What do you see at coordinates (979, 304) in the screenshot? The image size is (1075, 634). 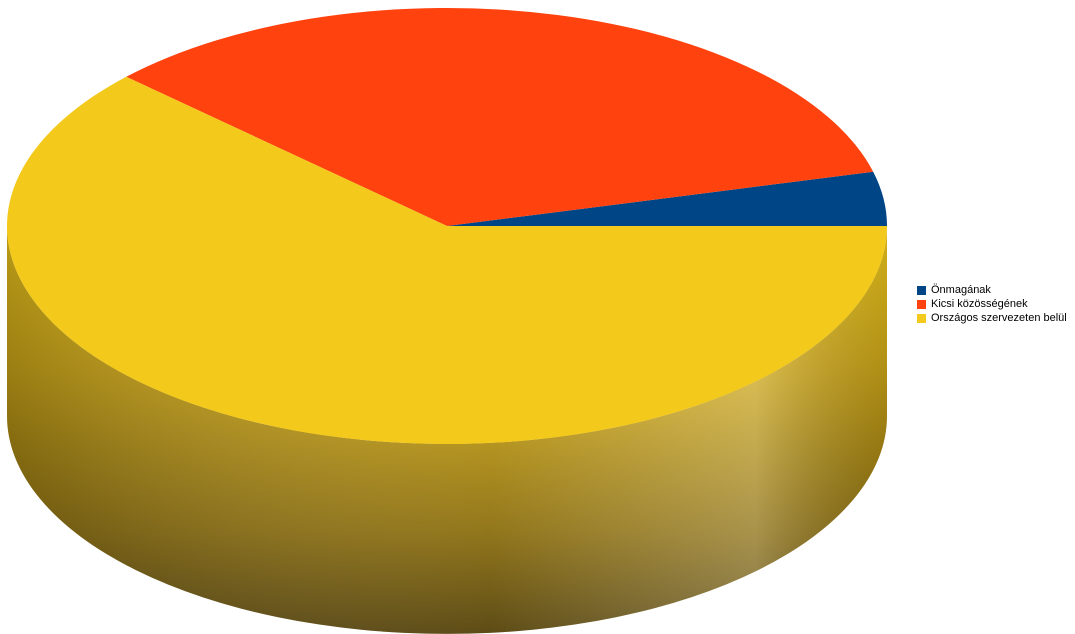 I see `legend-label: Kicsi közösségének` at bounding box center [979, 304].